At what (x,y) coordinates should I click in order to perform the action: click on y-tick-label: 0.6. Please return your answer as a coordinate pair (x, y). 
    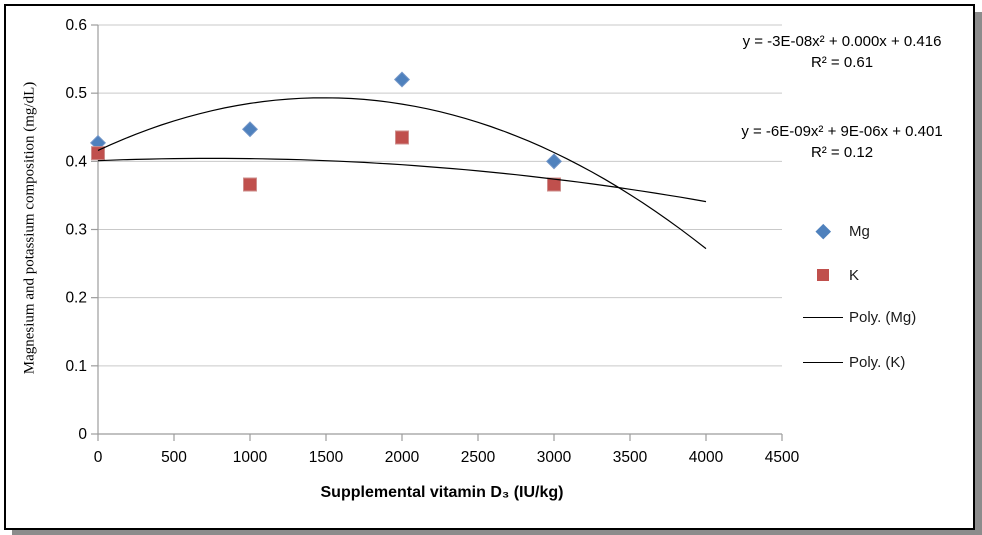
    Looking at the image, I should click on (76, 25).